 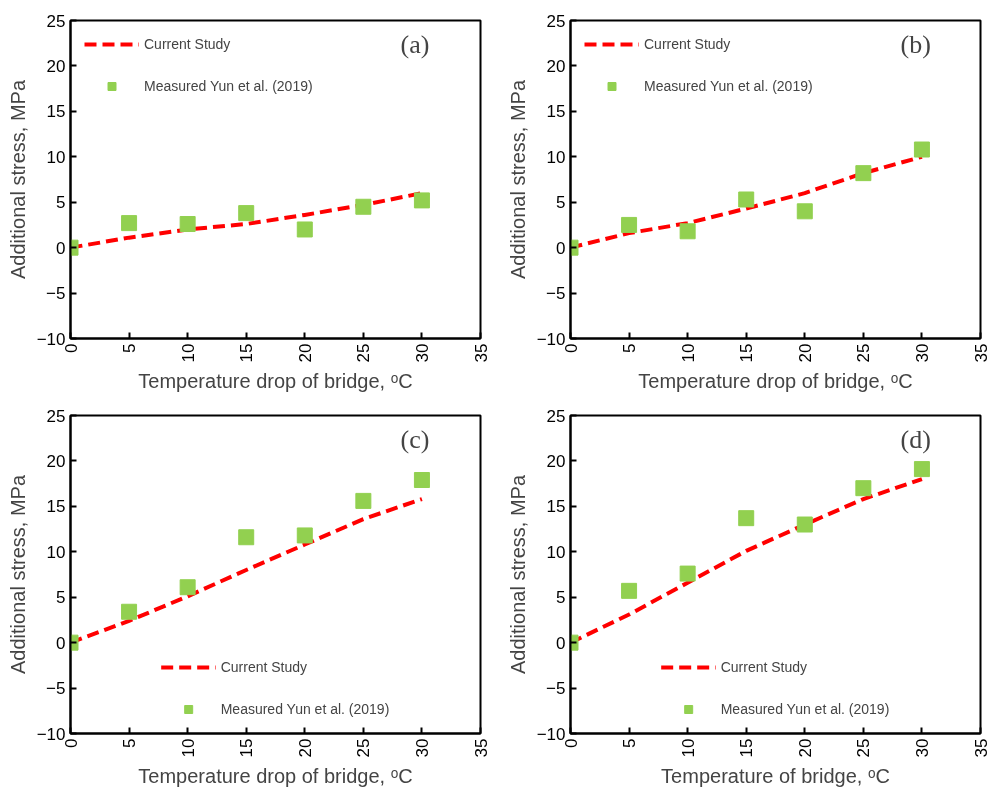 I want to click on annotation: (a), so click(x=415, y=44).